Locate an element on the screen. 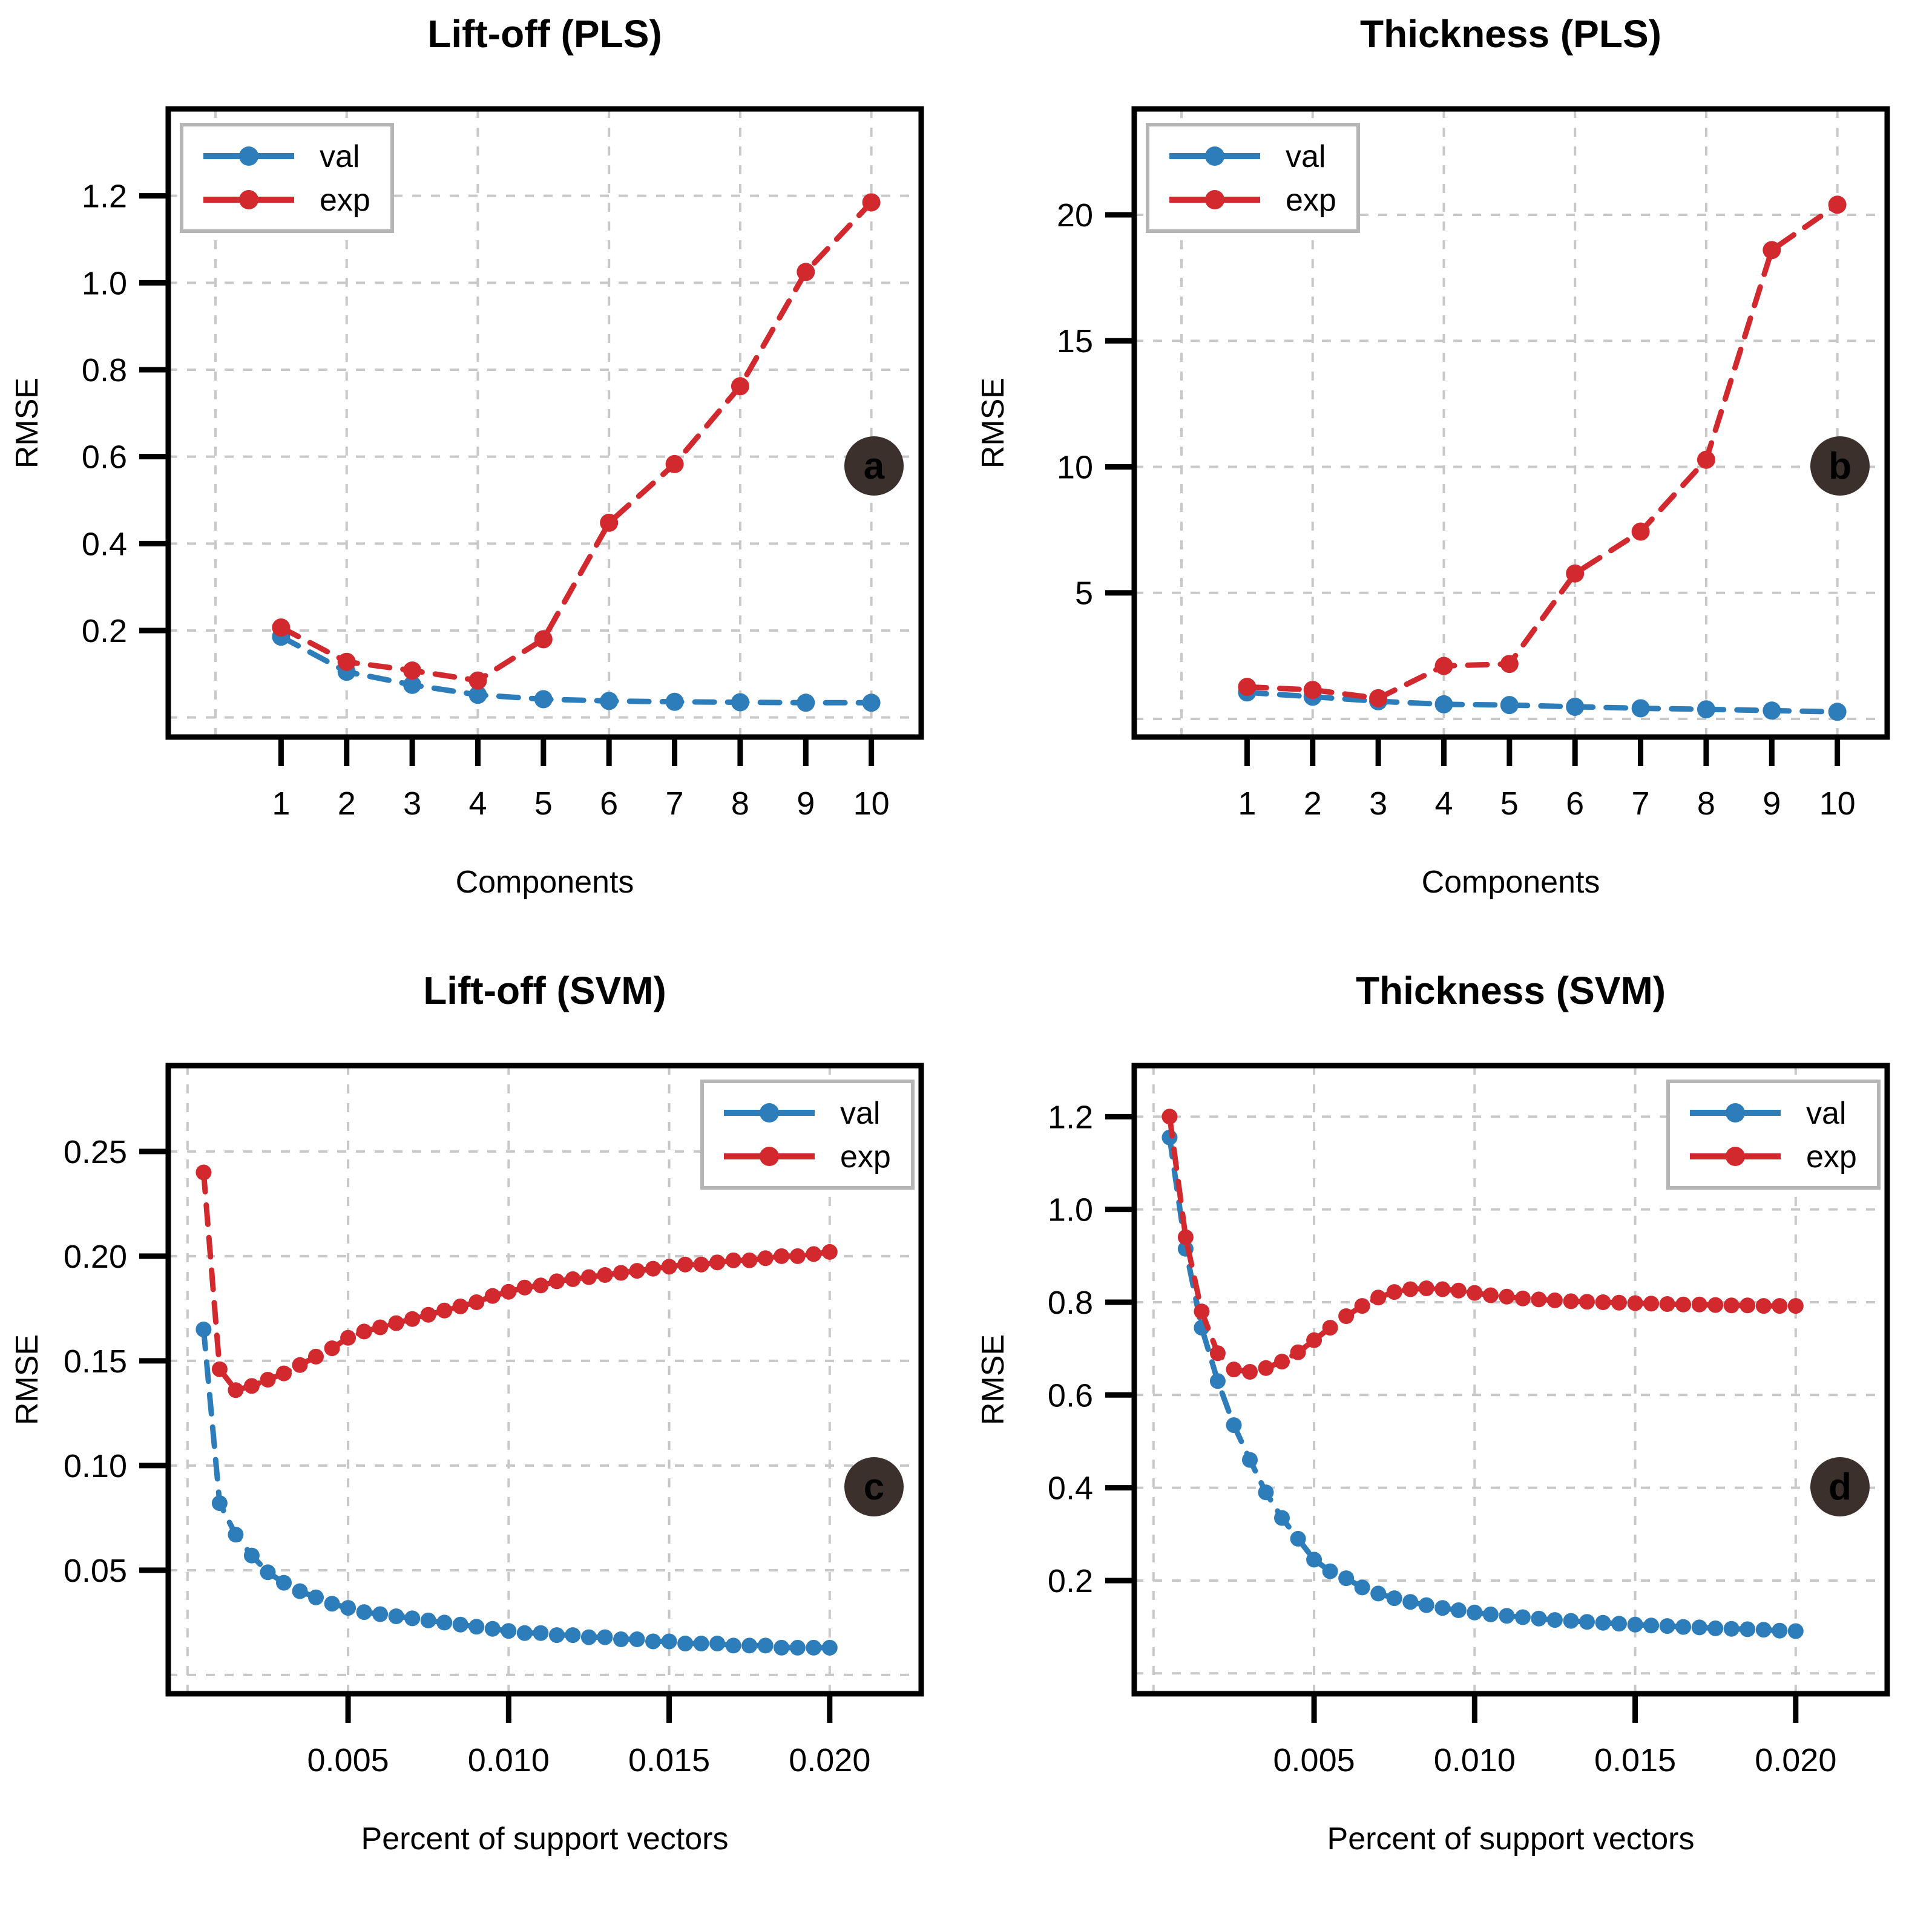 This screenshot has width=1932, height=1914. series-val is located at coordinates (517, 1489).